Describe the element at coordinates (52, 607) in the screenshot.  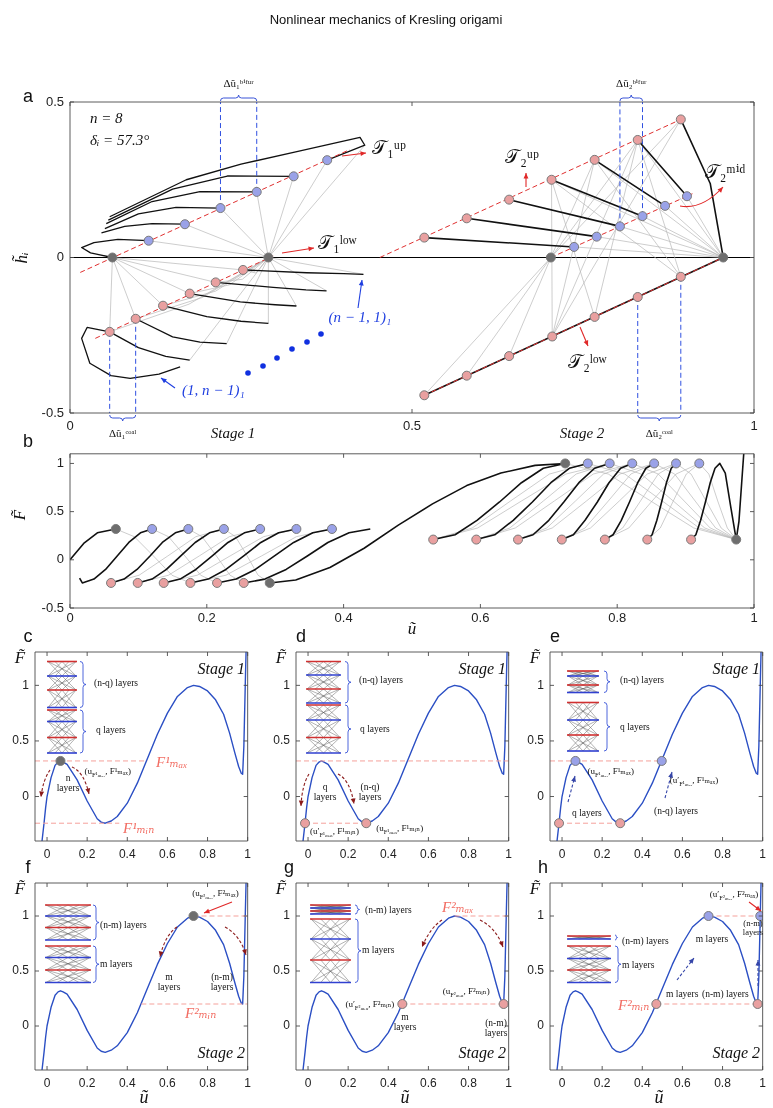
I see `y-tick-label: -0.5` at that location.